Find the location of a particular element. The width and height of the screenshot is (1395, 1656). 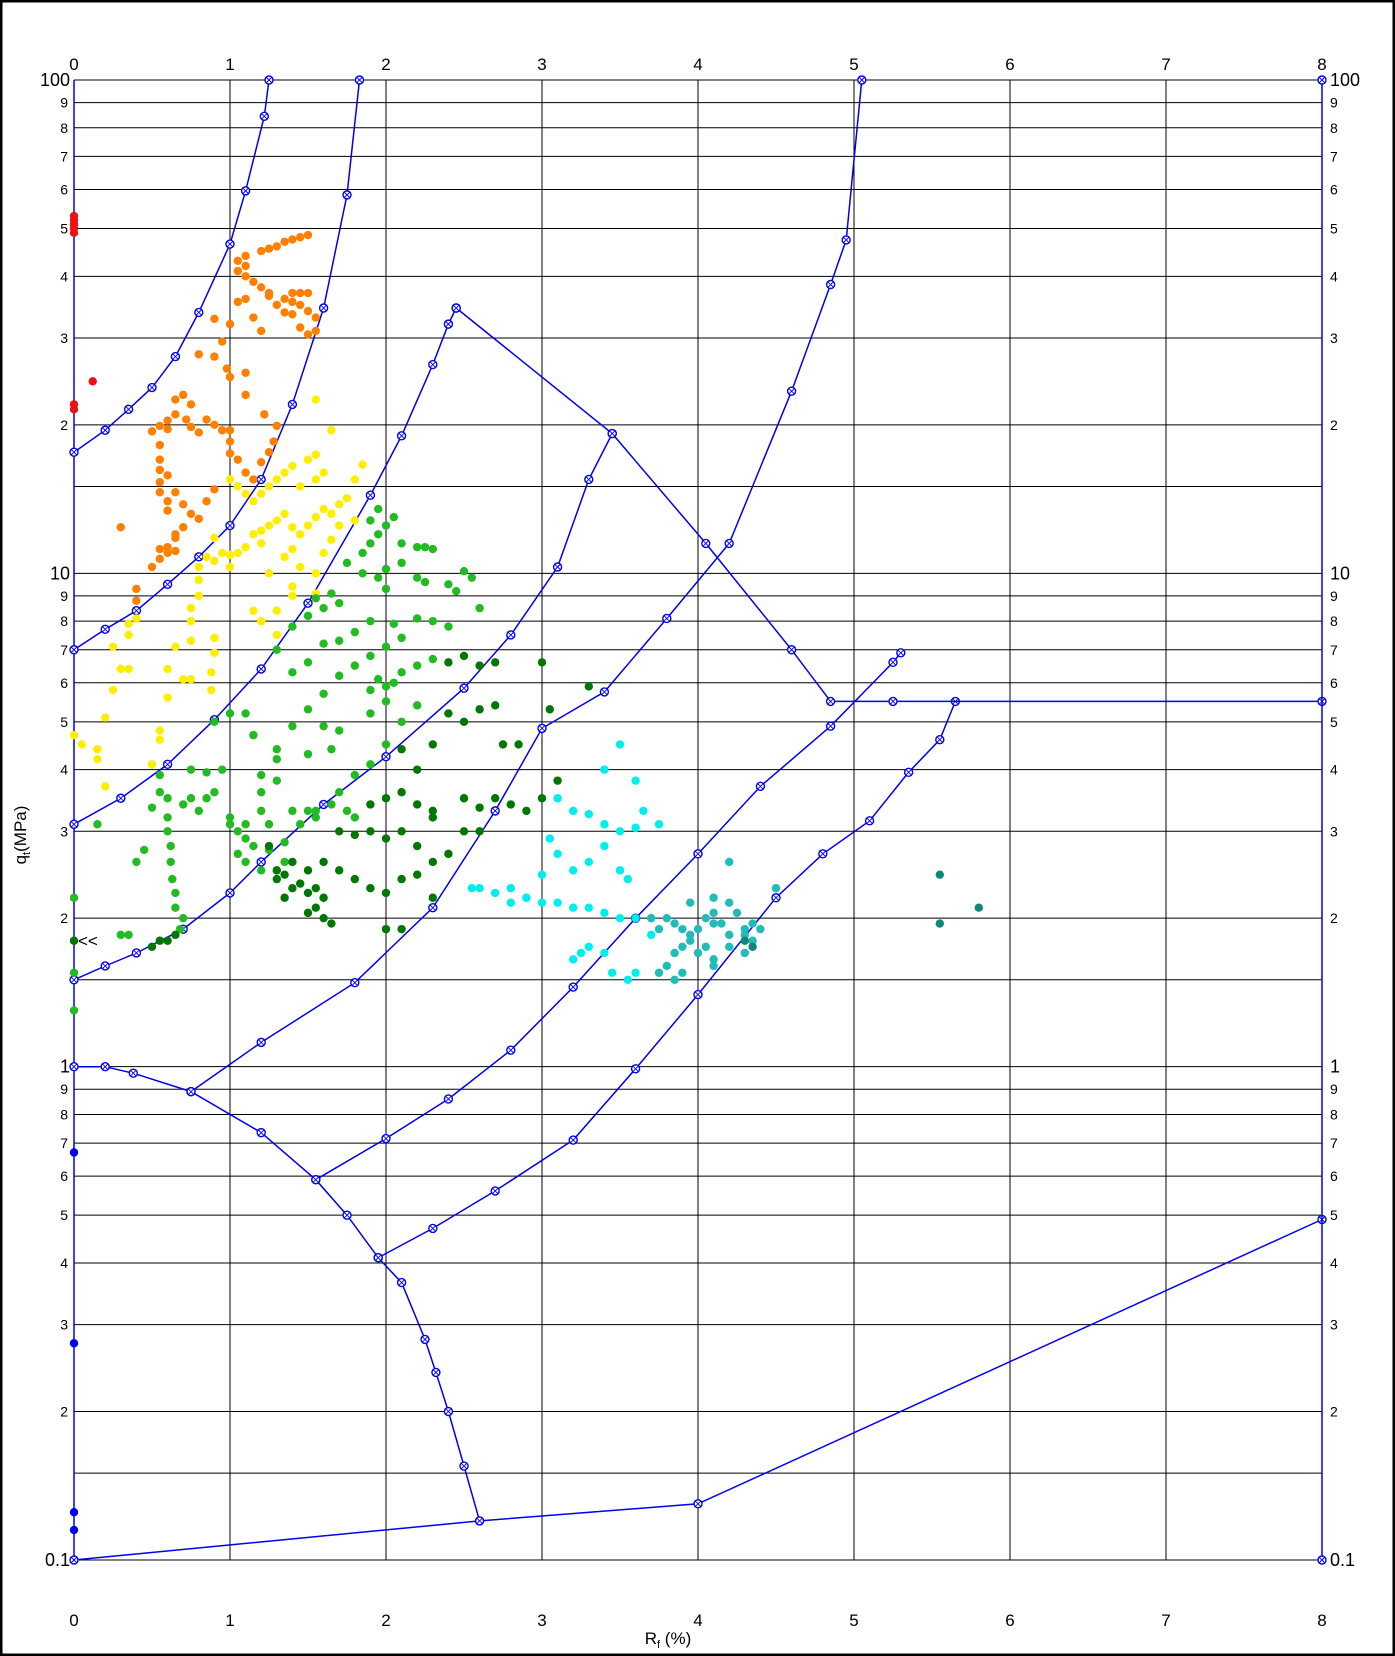

y-minor-tick-label-left: 6 is located at coordinates (64, 189).